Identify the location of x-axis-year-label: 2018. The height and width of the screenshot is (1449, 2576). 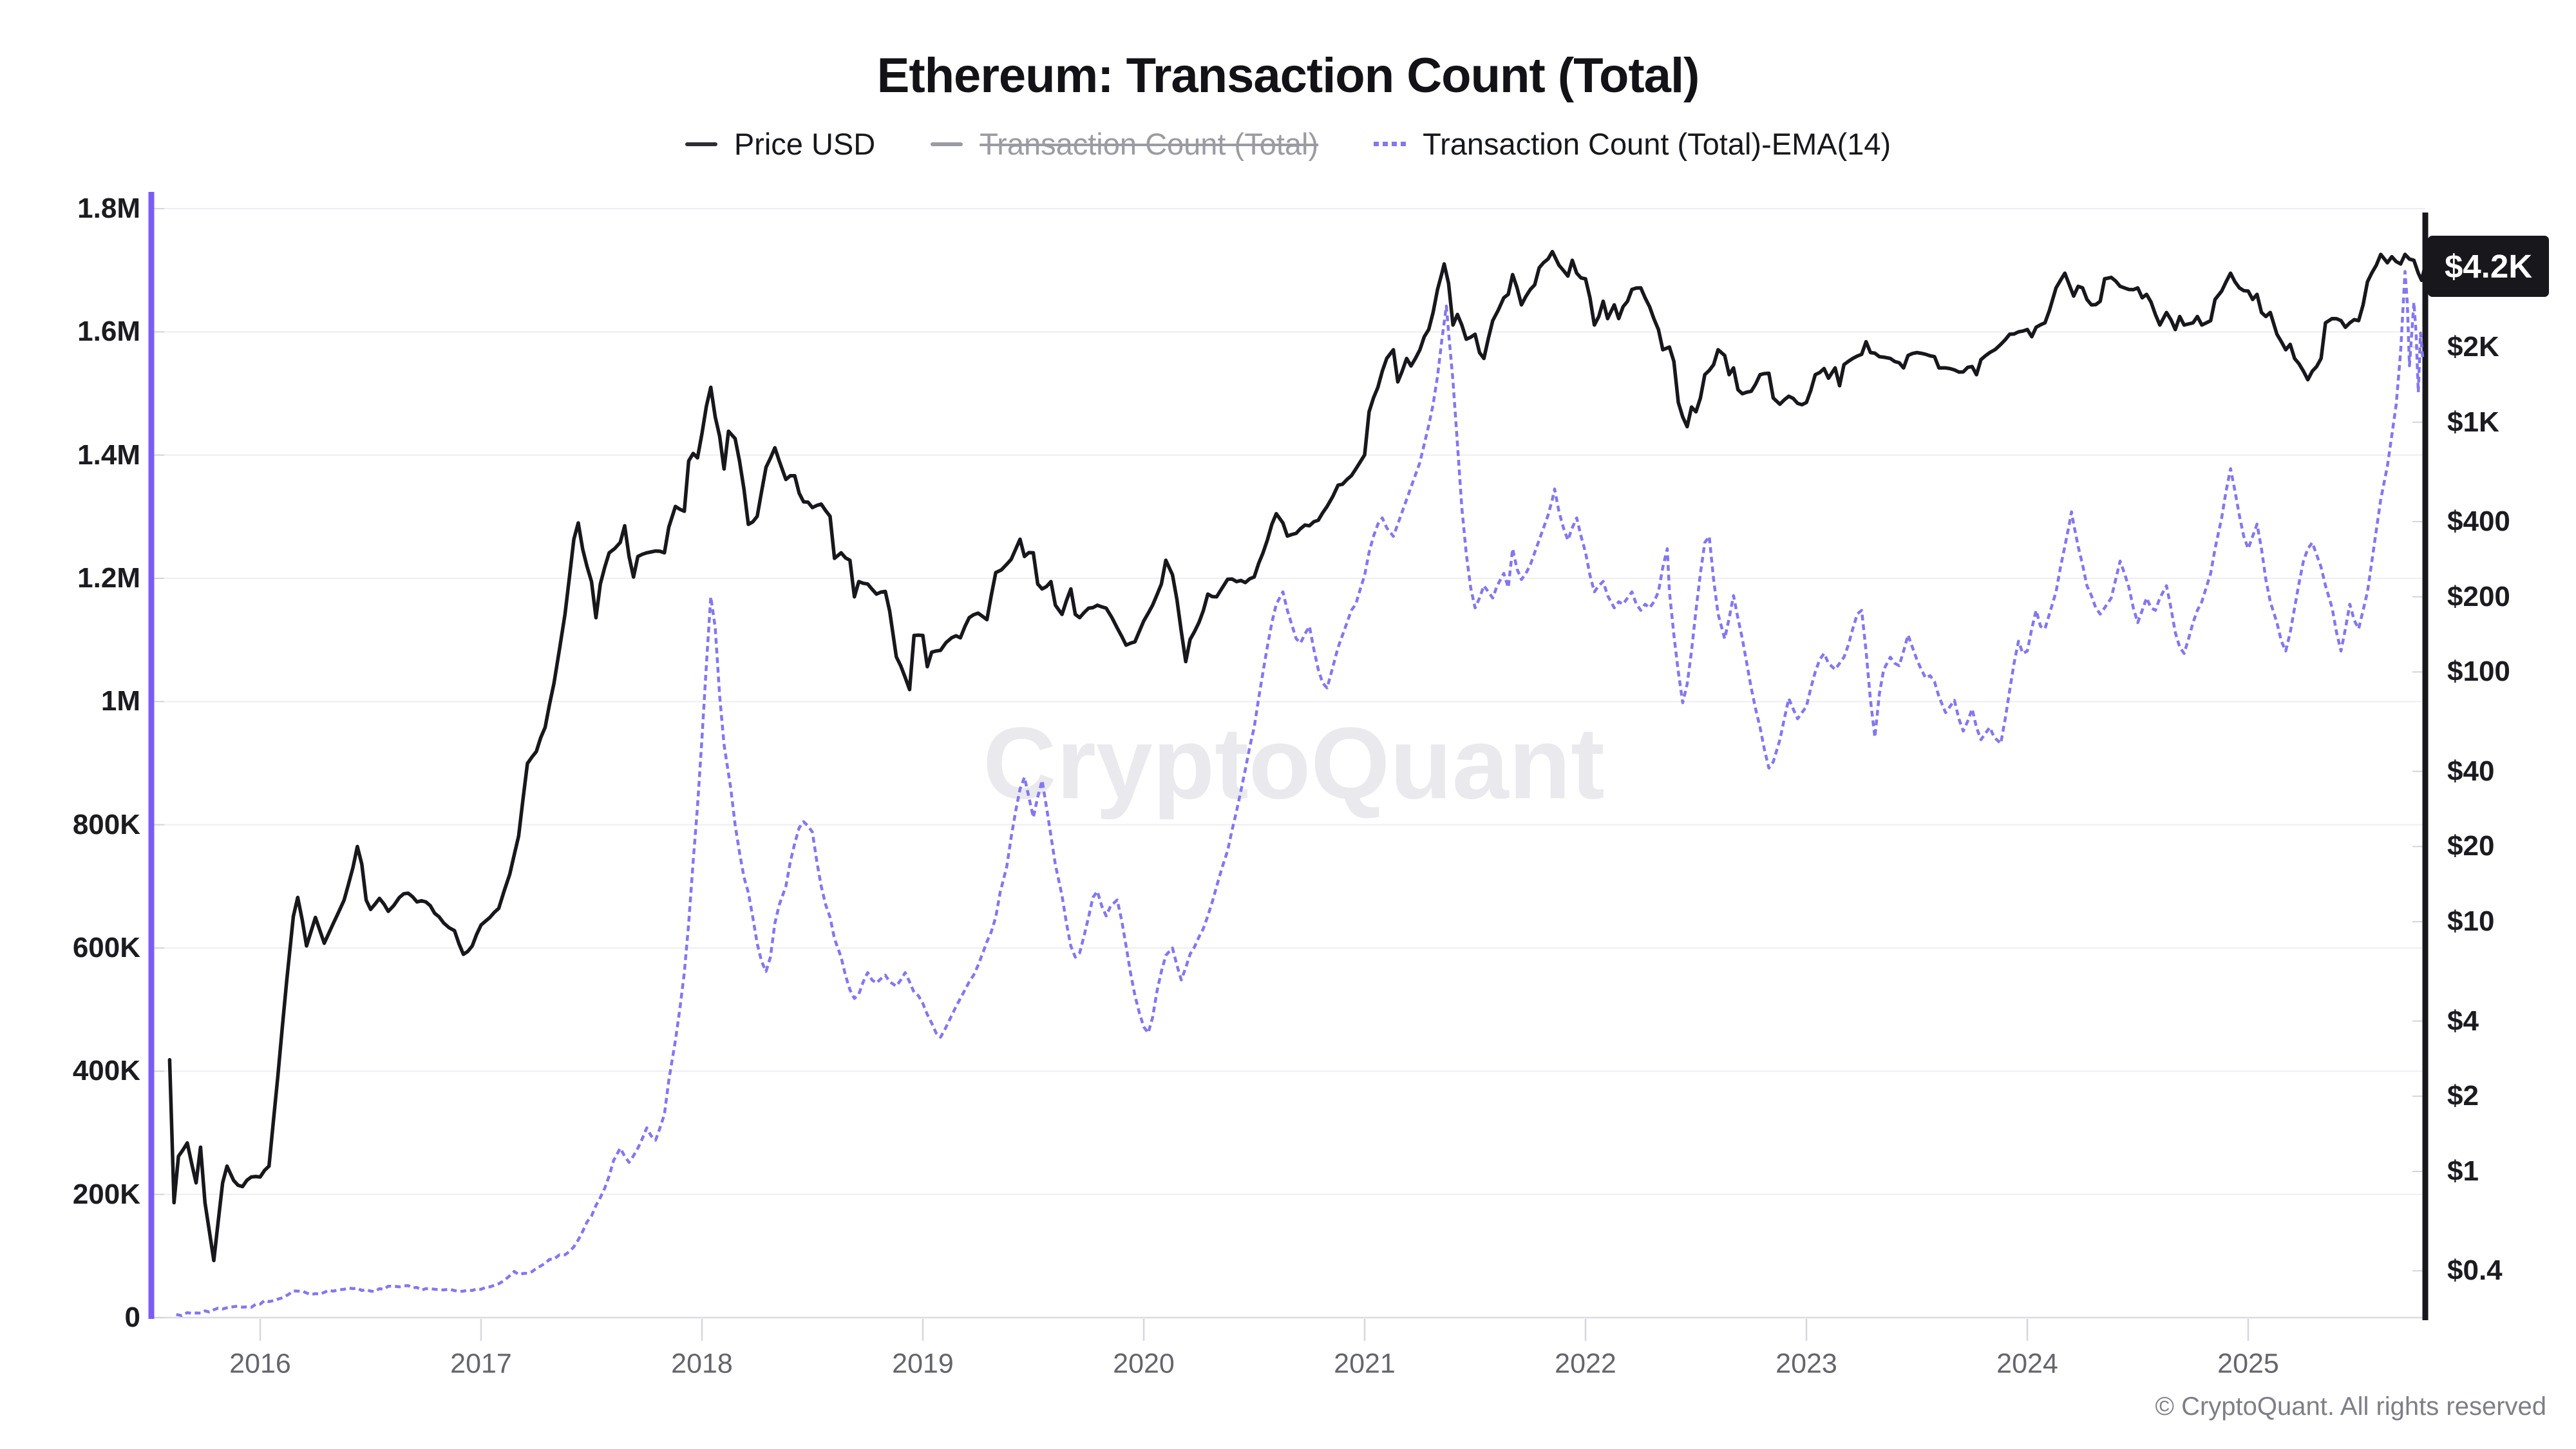
(702, 1364).